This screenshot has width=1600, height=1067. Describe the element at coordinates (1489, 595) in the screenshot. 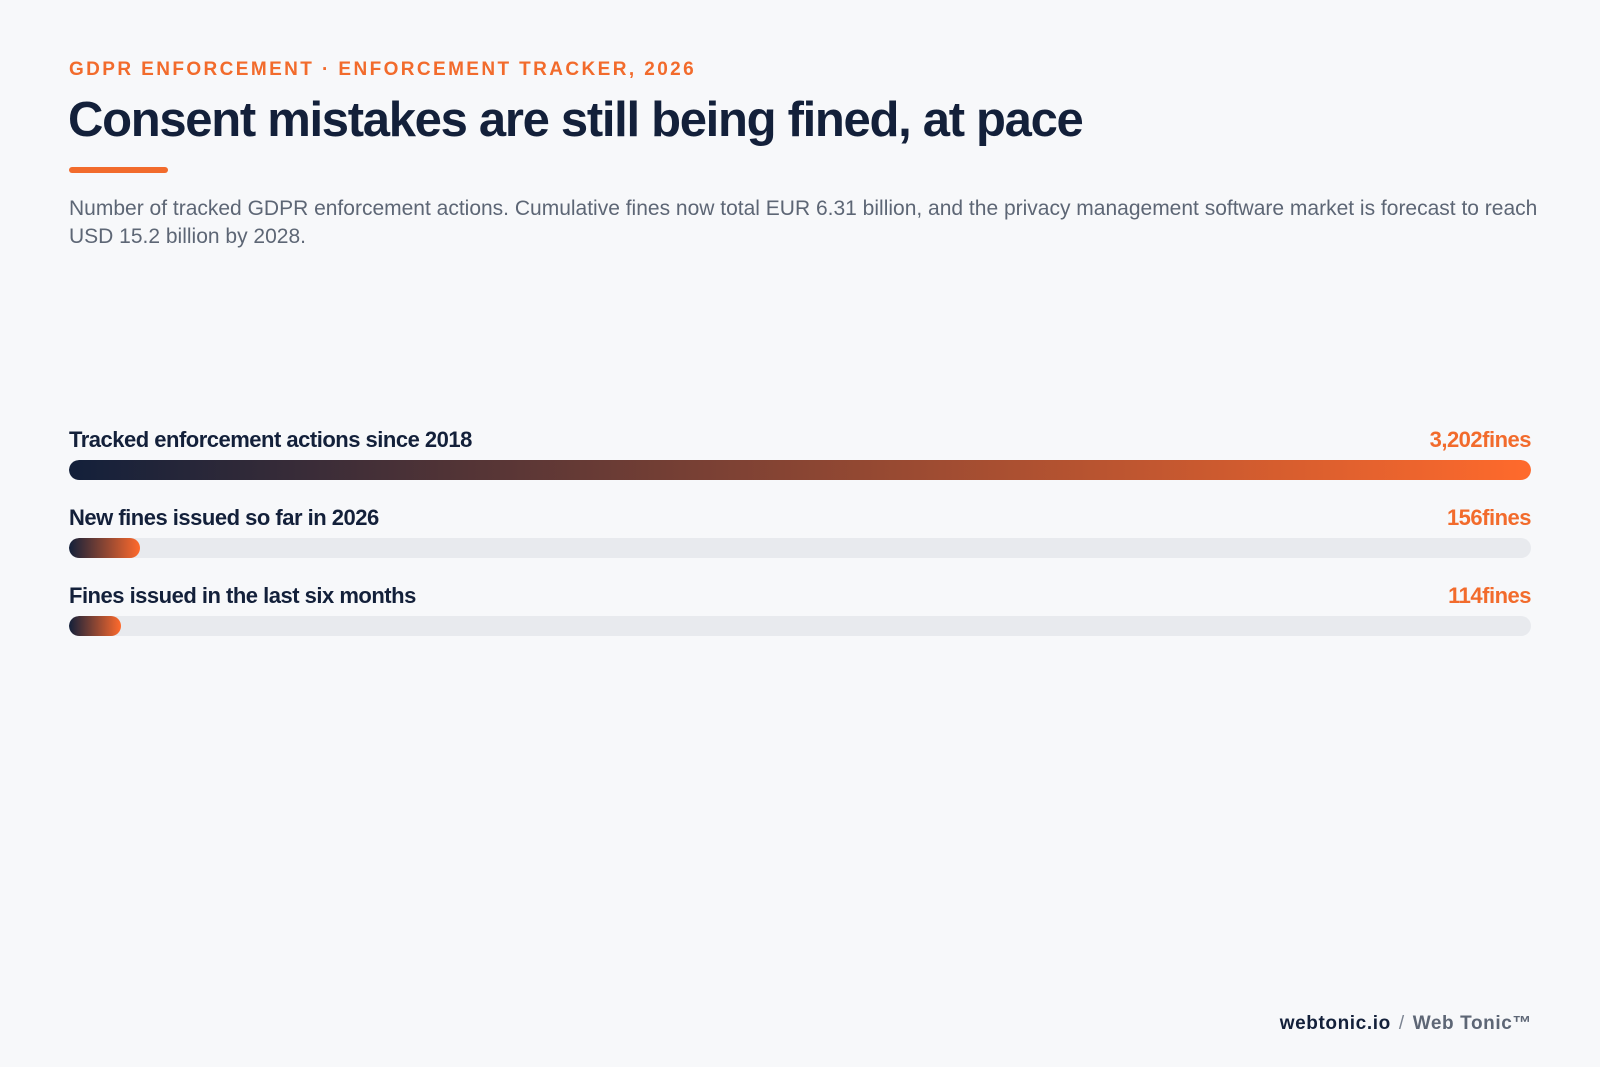

I see `value-label: 114fines` at that location.